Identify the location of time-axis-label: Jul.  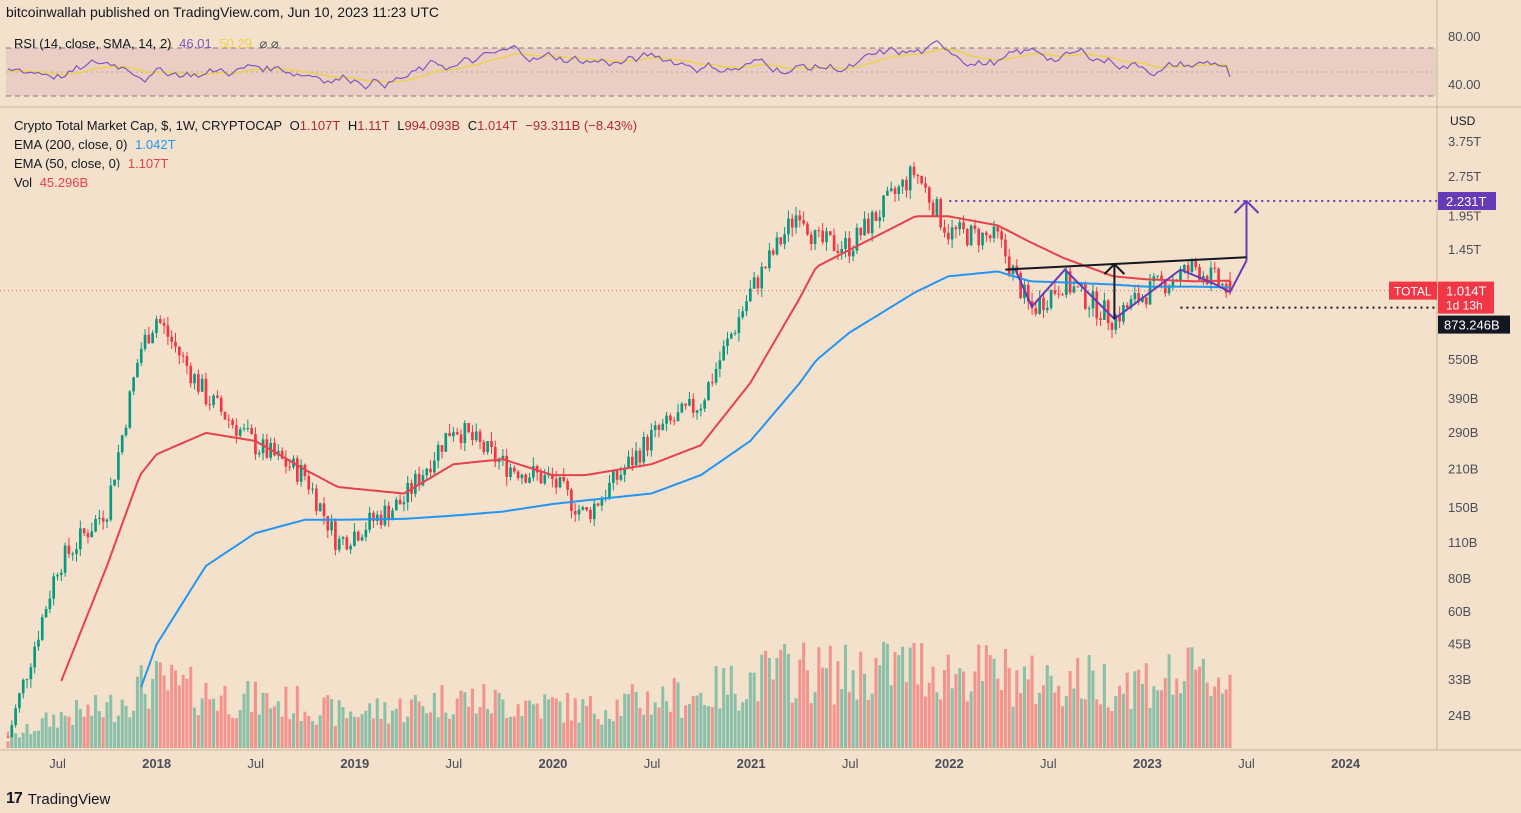
(1048, 763).